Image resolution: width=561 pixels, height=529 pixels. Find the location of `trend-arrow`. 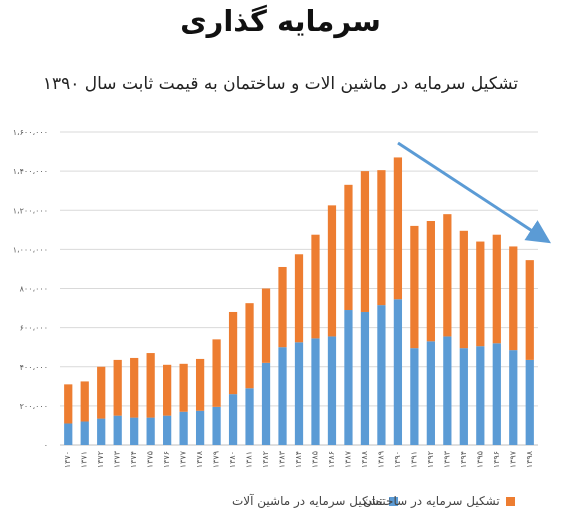

trend-arrow is located at coordinates (474, 192).